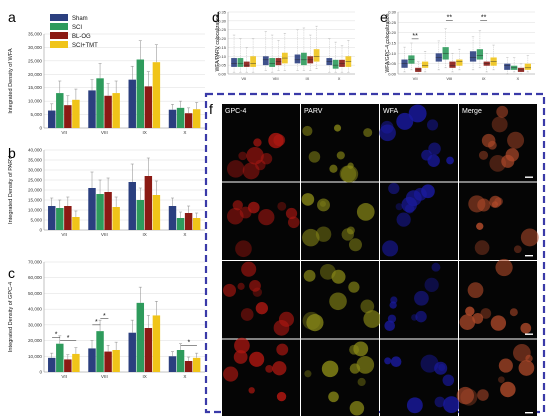  What do you see at coordinates (390, 111) in the screenshot?
I see `column-label-wfa: WFA` at bounding box center [390, 111].